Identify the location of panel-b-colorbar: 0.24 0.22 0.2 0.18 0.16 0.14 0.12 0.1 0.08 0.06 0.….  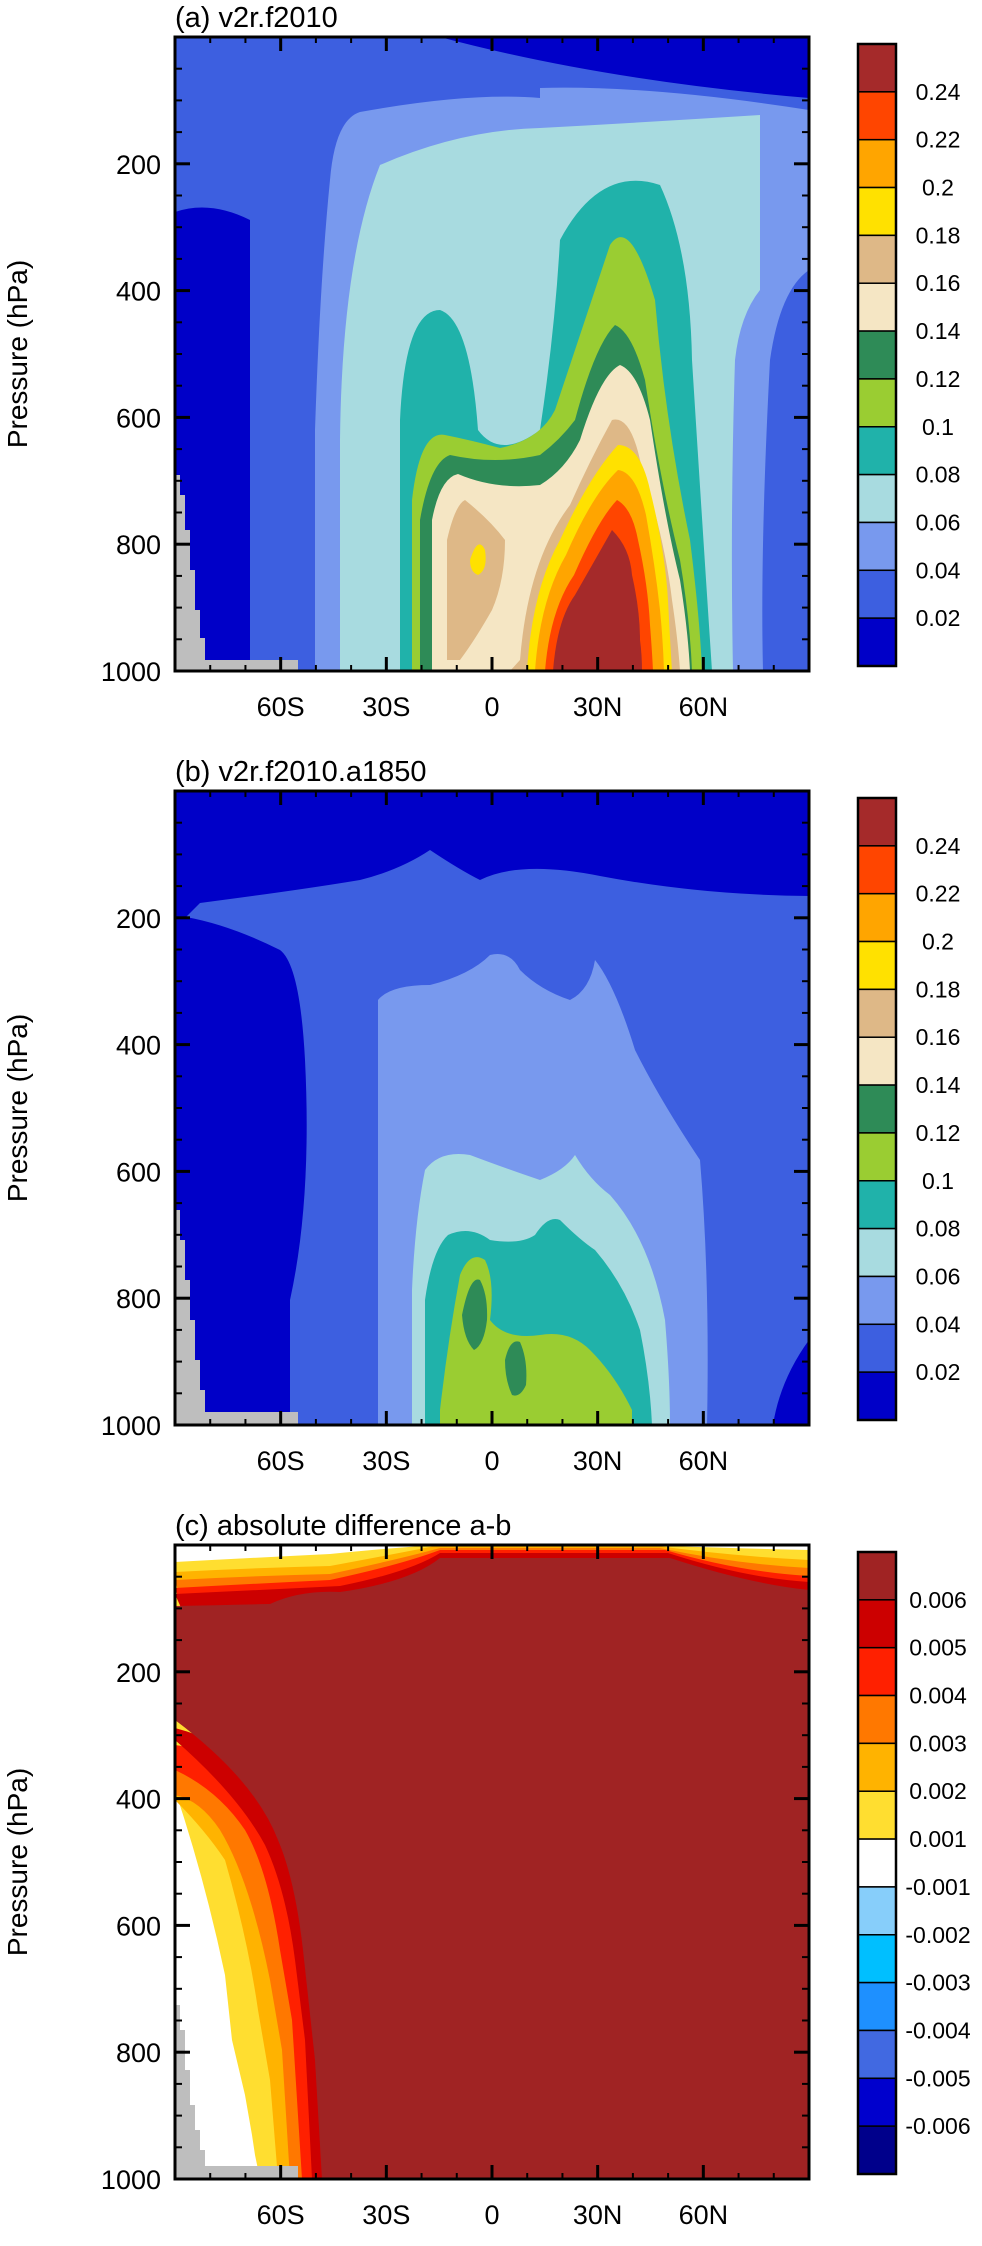
(908, 1109).